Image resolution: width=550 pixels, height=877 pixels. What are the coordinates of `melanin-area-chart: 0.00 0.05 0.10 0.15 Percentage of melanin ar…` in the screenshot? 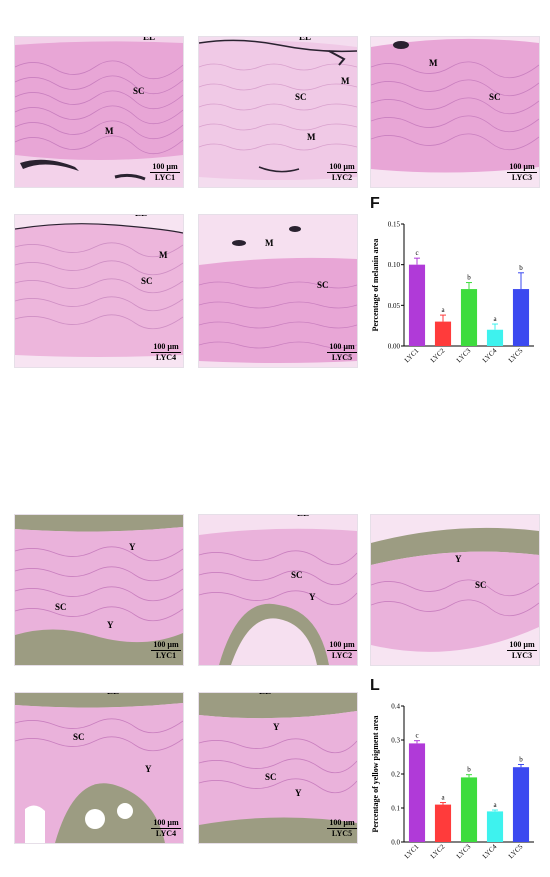 It's located at (455, 296).